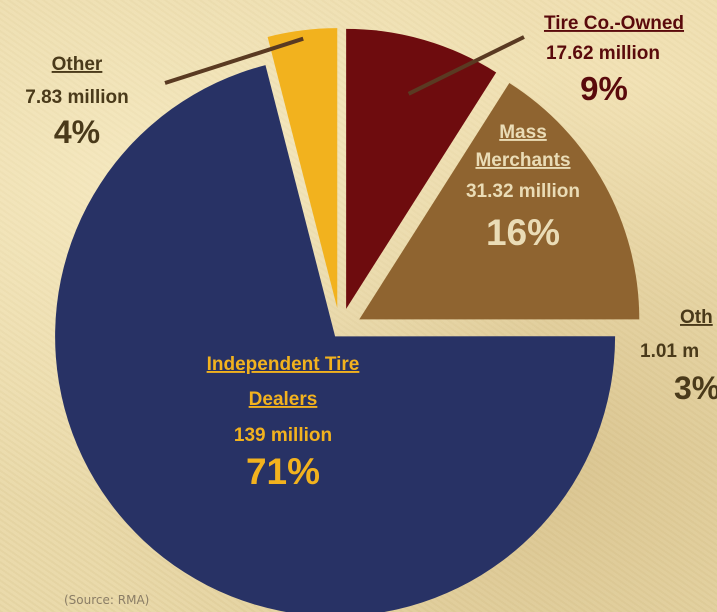  Describe the element at coordinates (523, 132) in the screenshot. I see `label-mass-merchants-name-1: Mass` at that location.